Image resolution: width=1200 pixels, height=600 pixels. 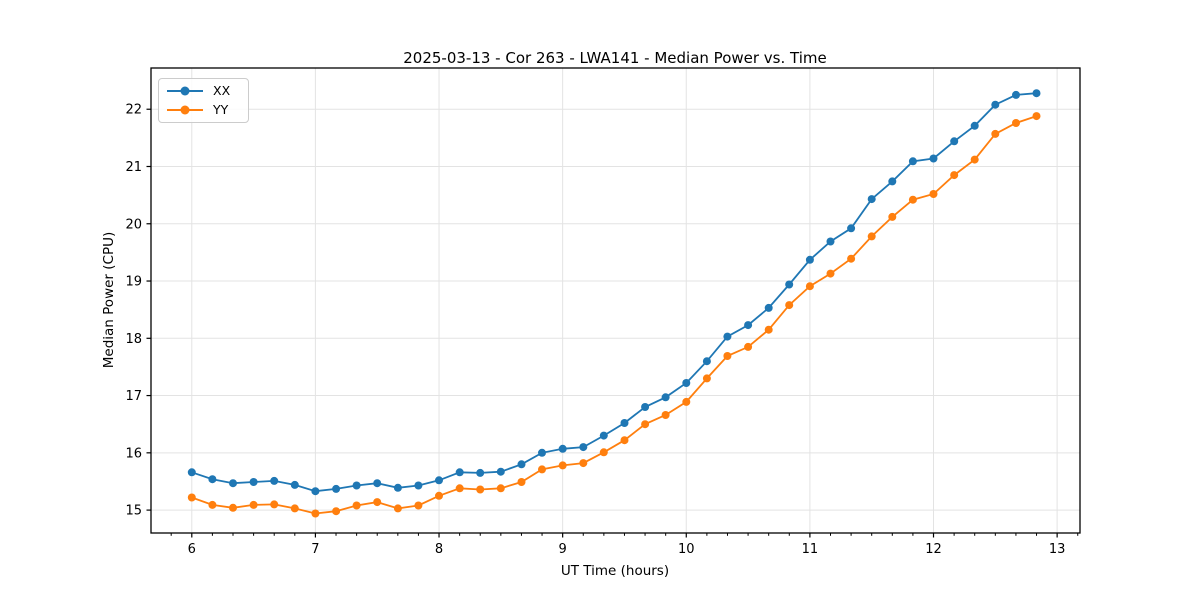 I want to click on x-tick-label: 12, so click(x=933, y=549).